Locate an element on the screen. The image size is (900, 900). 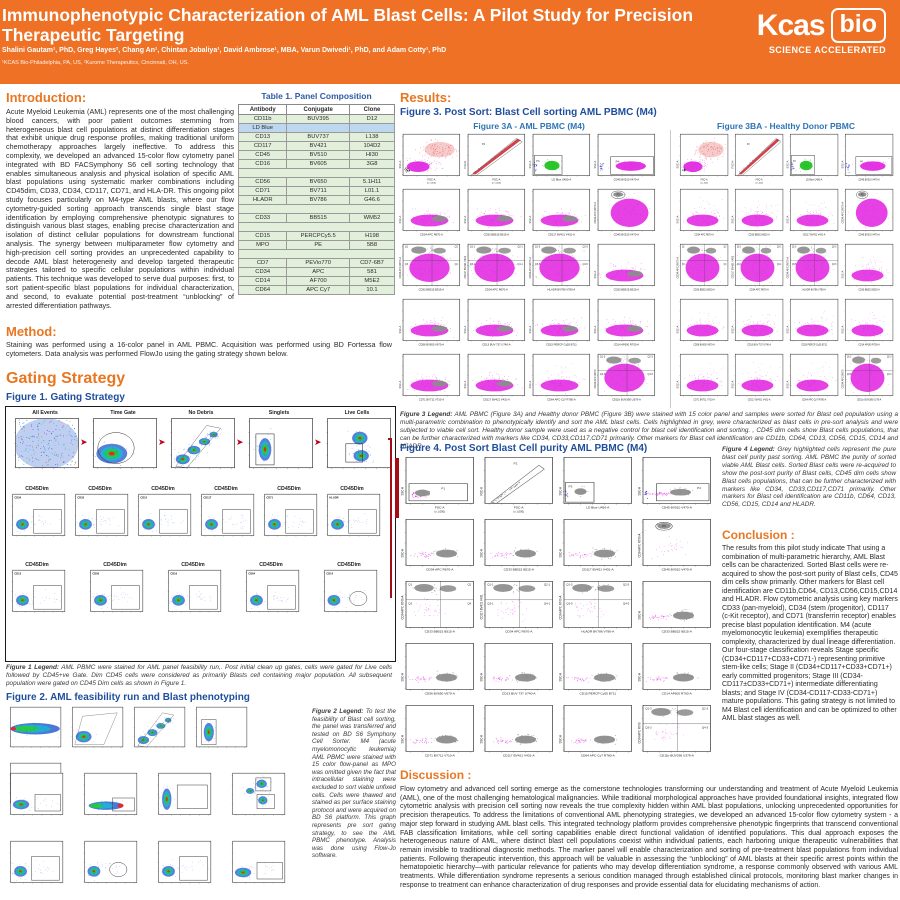
kcas-logo: Kcas bio SCIENCE ACCELERATED is located at coordinates (821, 31).